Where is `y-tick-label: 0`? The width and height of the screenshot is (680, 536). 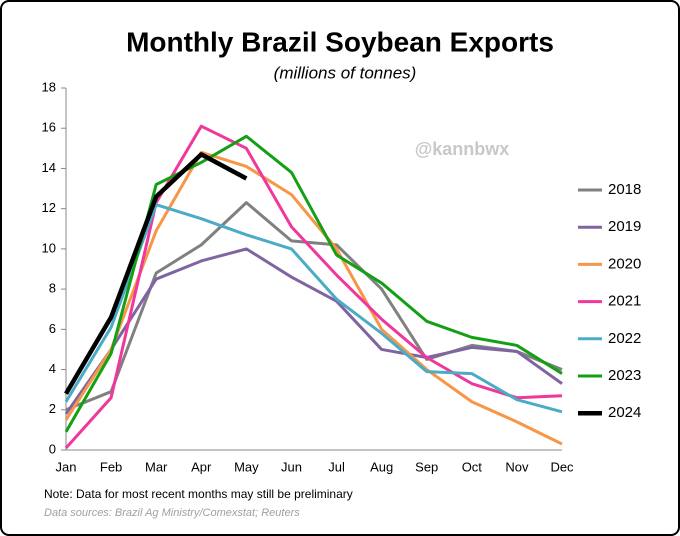
y-tick-label: 0 is located at coordinates (52, 448).